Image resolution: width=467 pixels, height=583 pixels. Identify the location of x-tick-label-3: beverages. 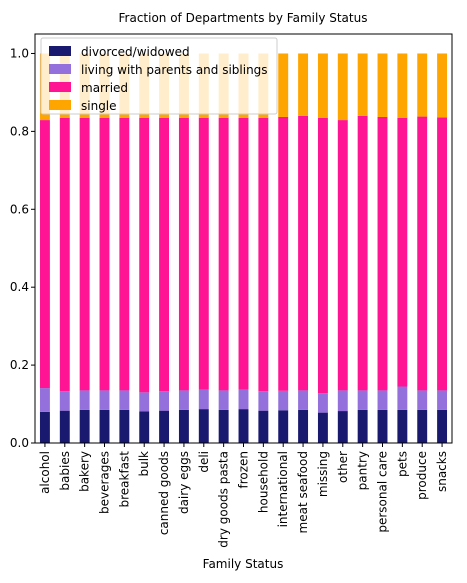
(105, 482).